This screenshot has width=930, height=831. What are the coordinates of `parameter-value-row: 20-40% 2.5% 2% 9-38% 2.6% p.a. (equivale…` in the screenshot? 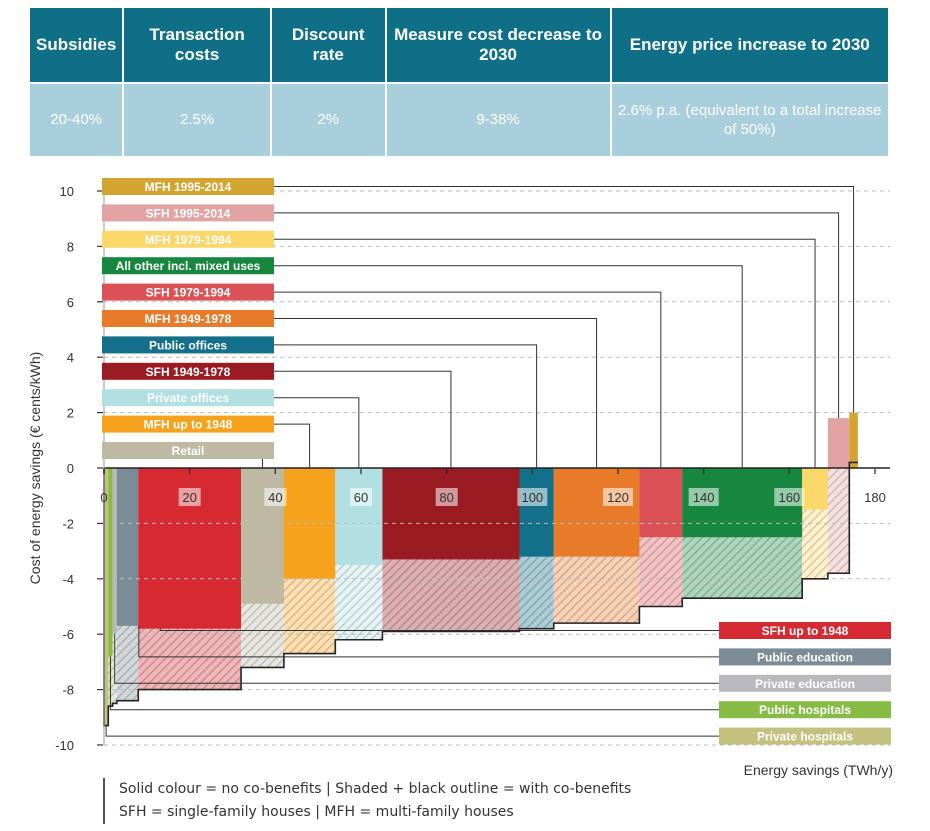 It's located at (459, 120).